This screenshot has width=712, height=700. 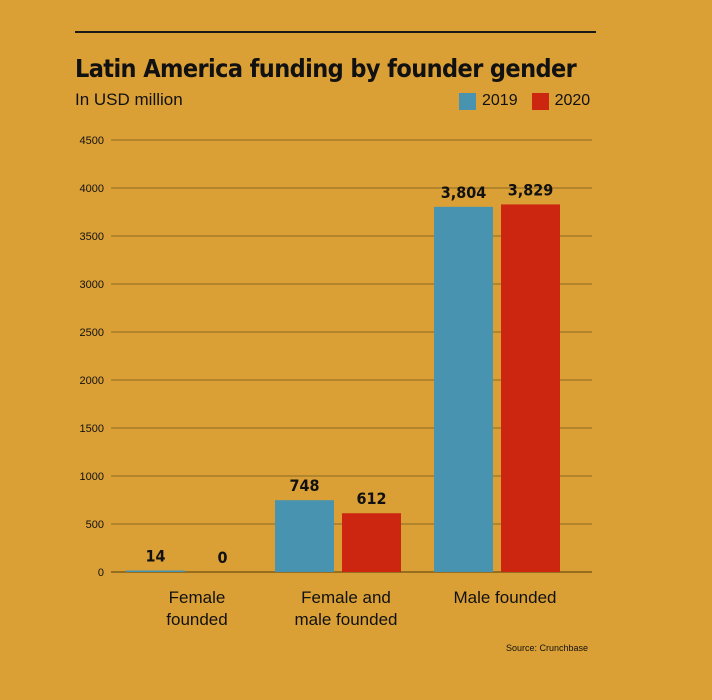 I want to click on y-tick-label: 4000, so click(x=92, y=189).